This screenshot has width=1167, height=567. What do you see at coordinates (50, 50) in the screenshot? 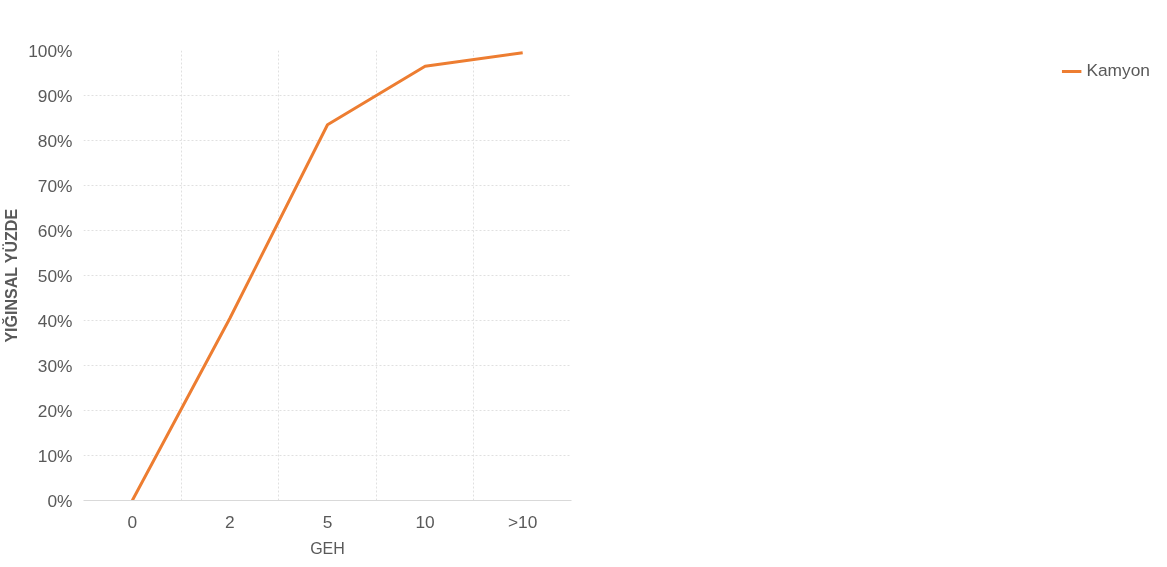
I see `y-tick-label: 100%` at bounding box center [50, 50].